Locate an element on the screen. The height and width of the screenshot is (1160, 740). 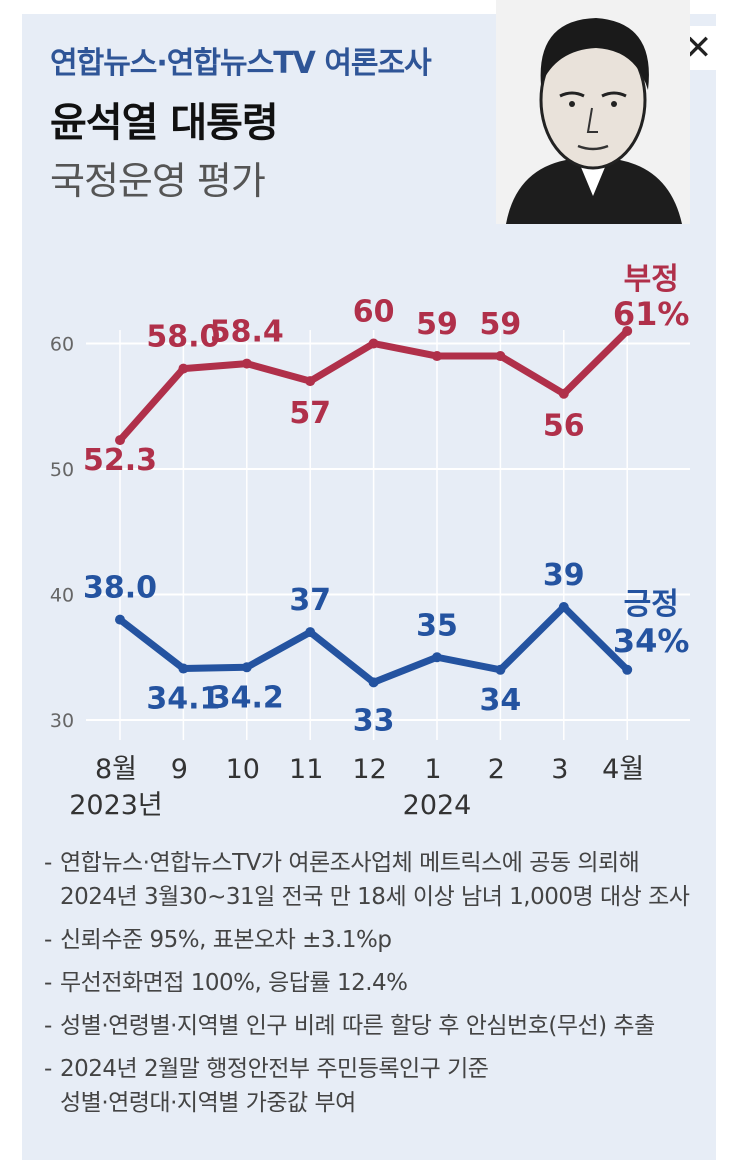
y-tick-label: 50 is located at coordinates (62, 470).